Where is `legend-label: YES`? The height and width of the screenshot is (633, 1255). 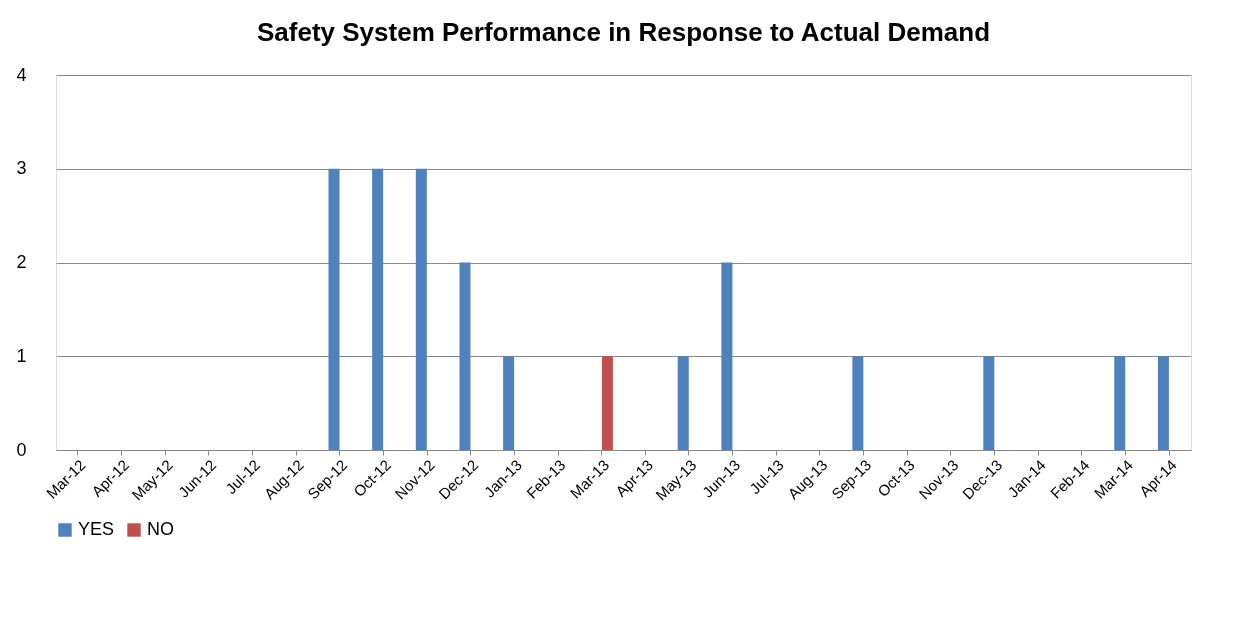
legend-label: YES is located at coordinates (96, 529).